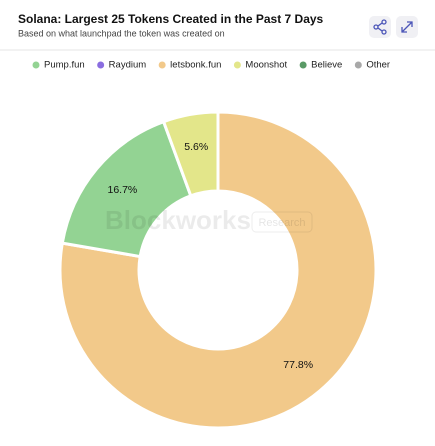 Image resolution: width=435 pixels, height=446 pixels. Describe the element at coordinates (378, 65) in the screenshot. I see `legend-label: Other` at that location.